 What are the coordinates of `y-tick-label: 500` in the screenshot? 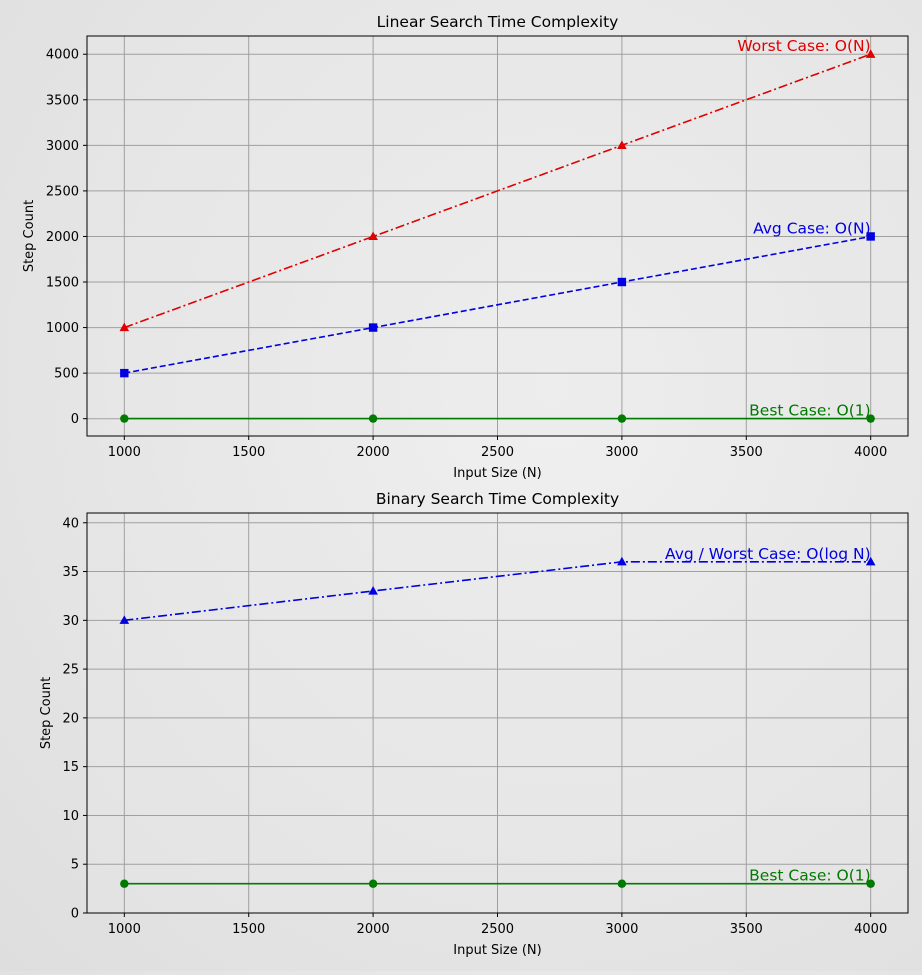 It's located at (66, 374).